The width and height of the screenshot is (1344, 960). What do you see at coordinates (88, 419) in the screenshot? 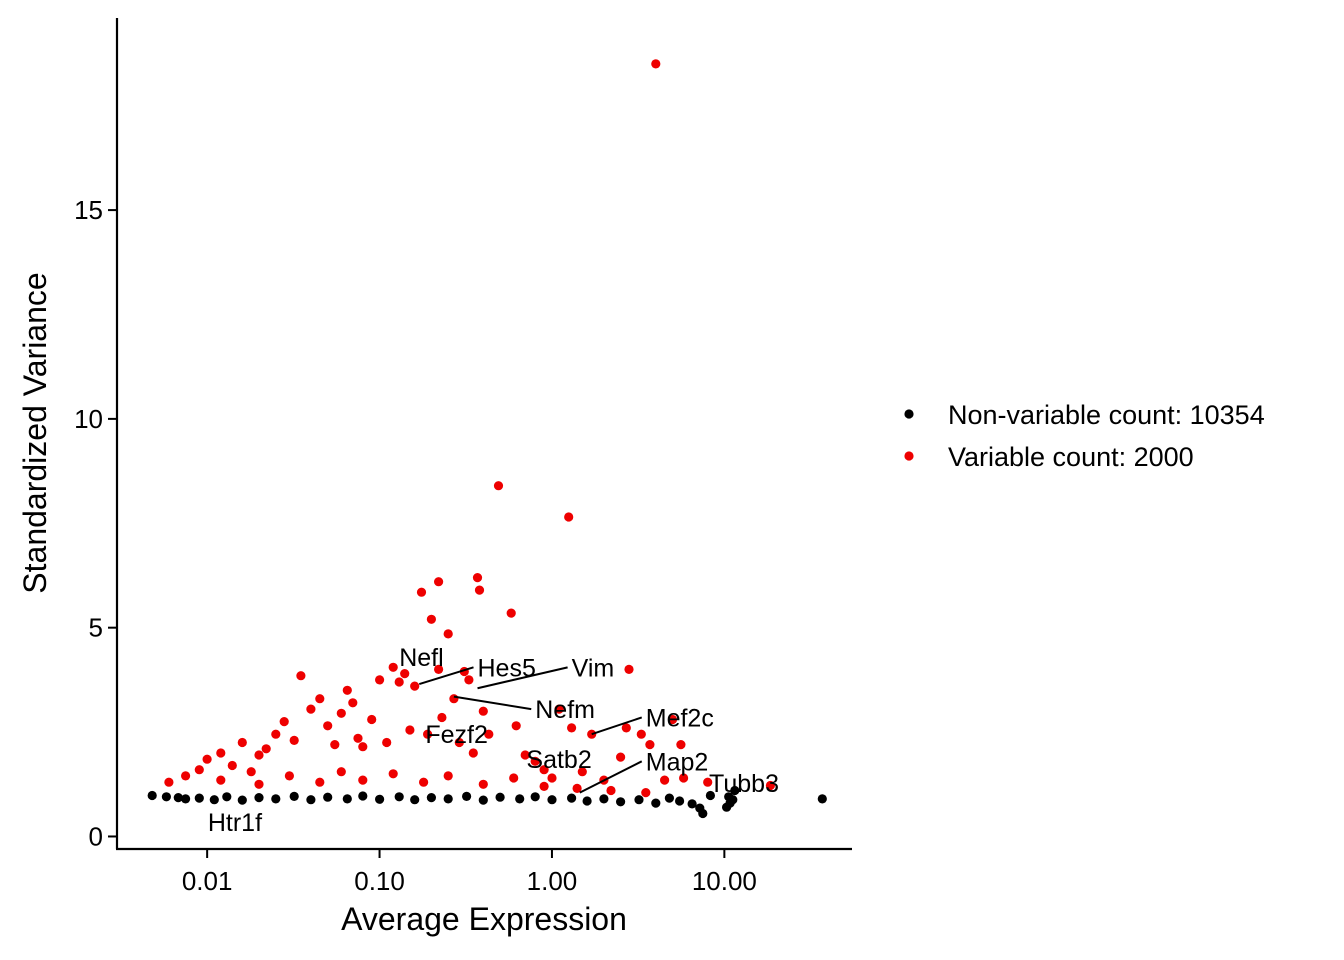
I see `y-tick-label: 10` at bounding box center [88, 419].